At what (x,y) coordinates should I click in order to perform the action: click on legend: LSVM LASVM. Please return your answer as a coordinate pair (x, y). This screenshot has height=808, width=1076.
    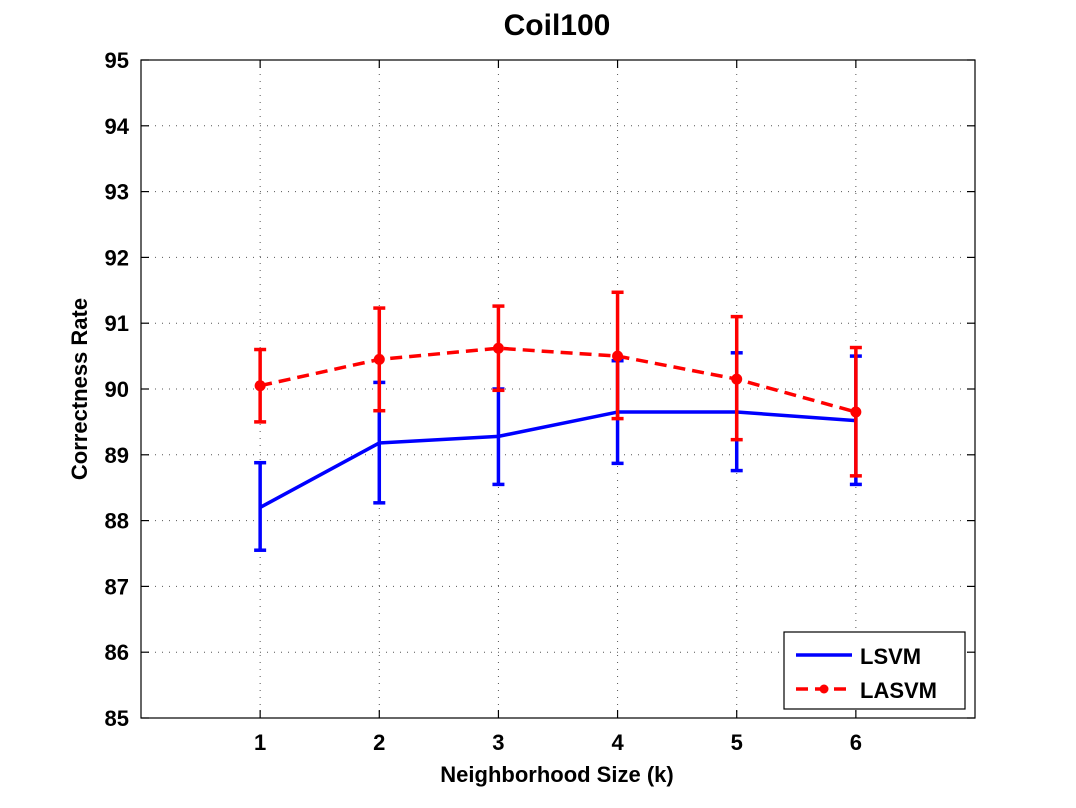
    Looking at the image, I should click on (874, 670).